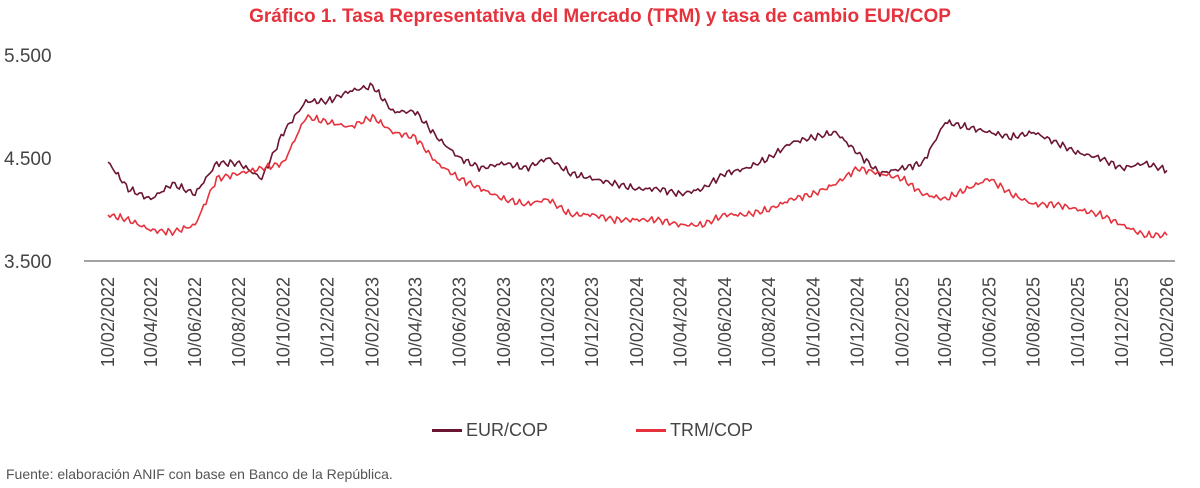  Describe the element at coordinates (108, 322) in the screenshot. I see `x-tick-label: 10/02/2022` at that location.